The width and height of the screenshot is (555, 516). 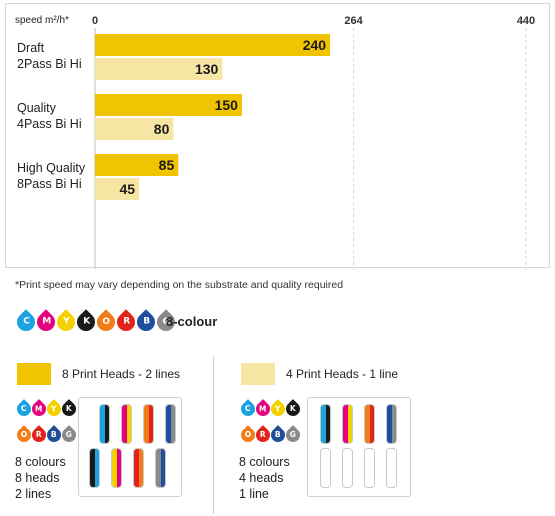 I want to click on red-ink-drop-icon: R, so click(x=126, y=322).